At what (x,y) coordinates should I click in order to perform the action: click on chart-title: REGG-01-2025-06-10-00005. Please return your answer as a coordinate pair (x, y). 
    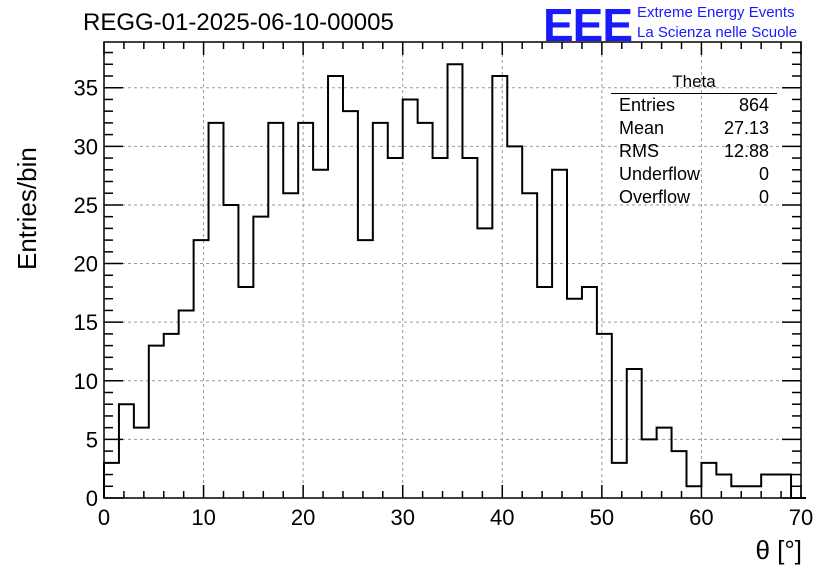
    Looking at the image, I should click on (238, 23).